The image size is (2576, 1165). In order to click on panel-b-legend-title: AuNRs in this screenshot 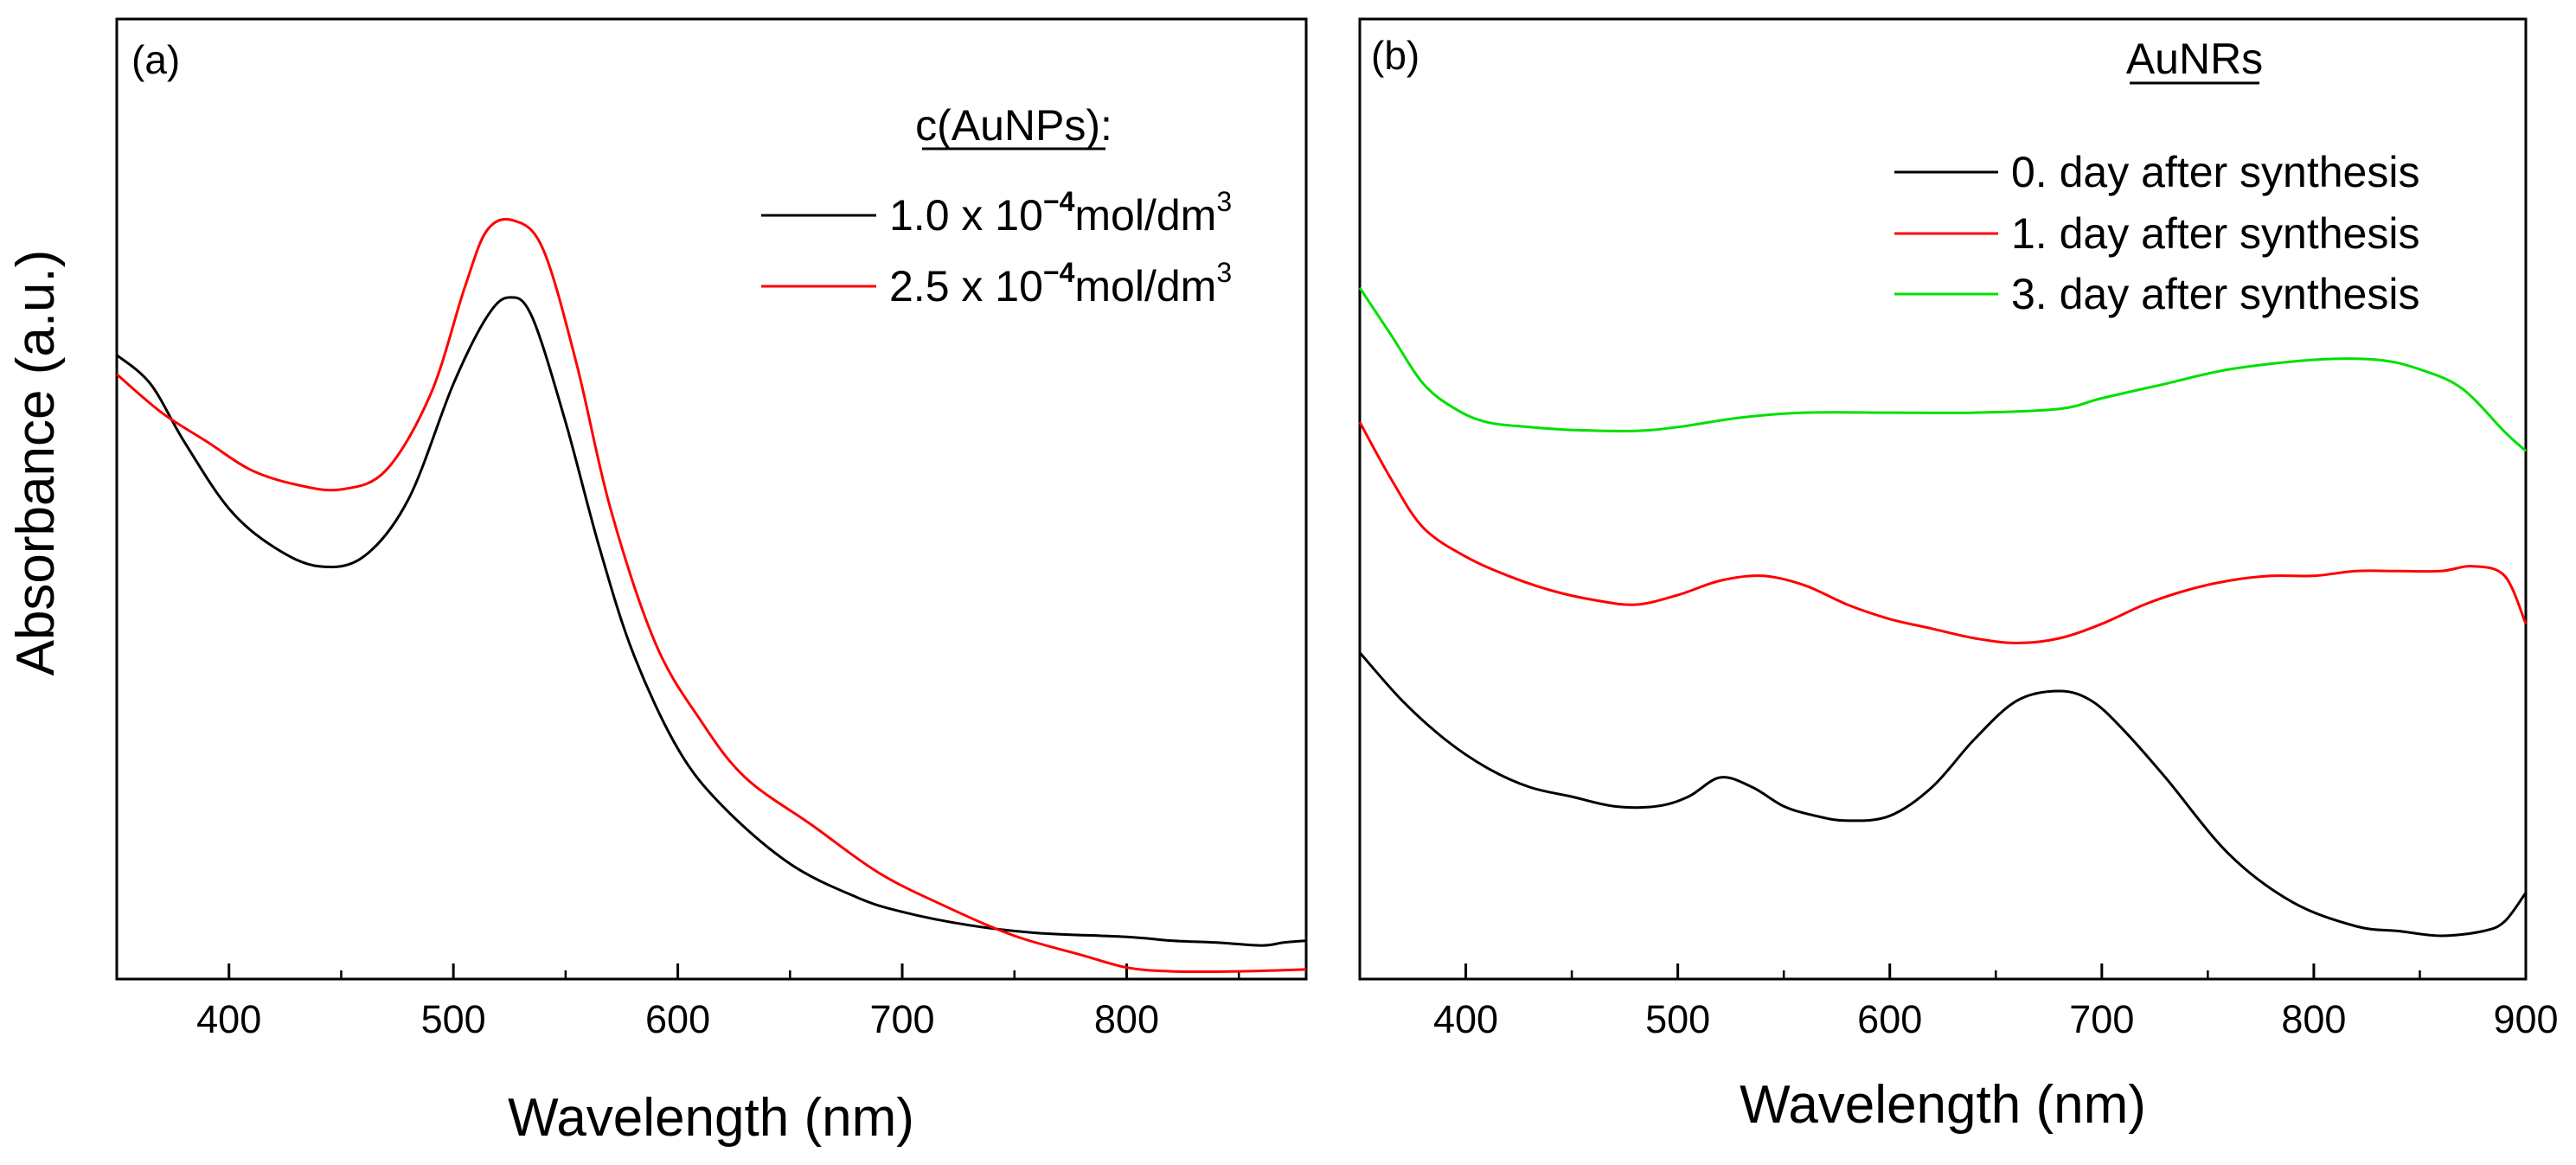, I will do `click(2194, 59)`.